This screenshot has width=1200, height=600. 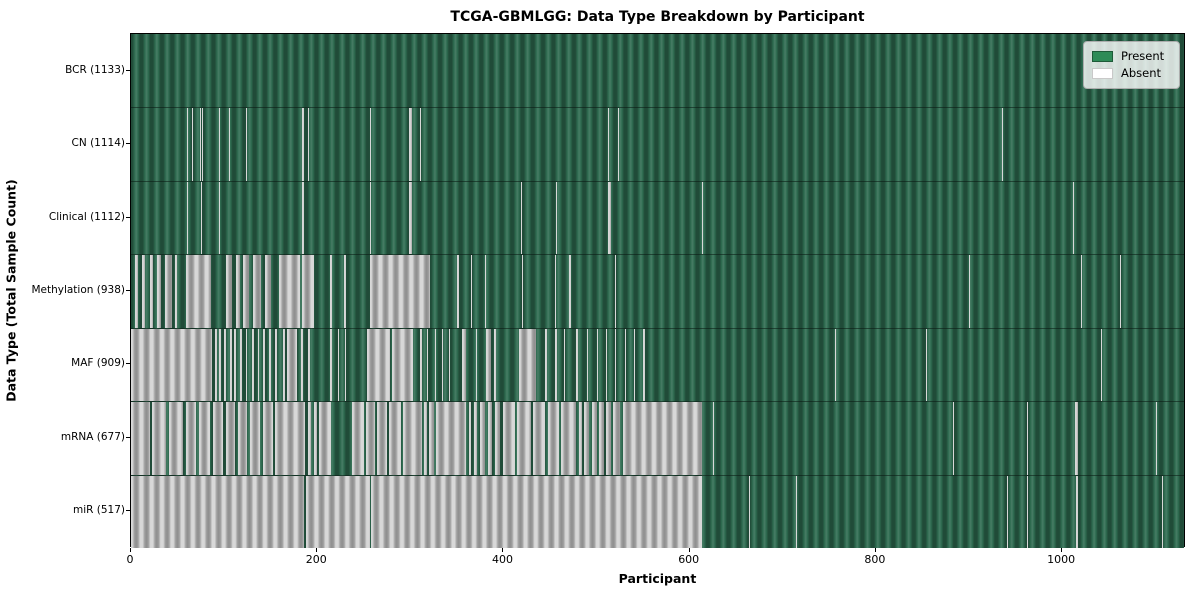 What do you see at coordinates (95, 69) in the screenshot?
I see `y-tick-label: BCR (1133)` at bounding box center [95, 69].